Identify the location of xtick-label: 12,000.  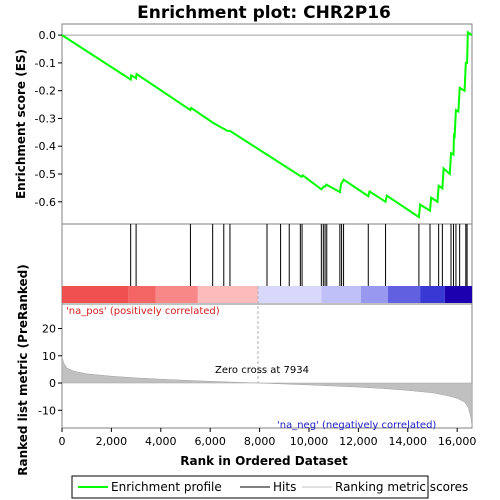
(358, 441).